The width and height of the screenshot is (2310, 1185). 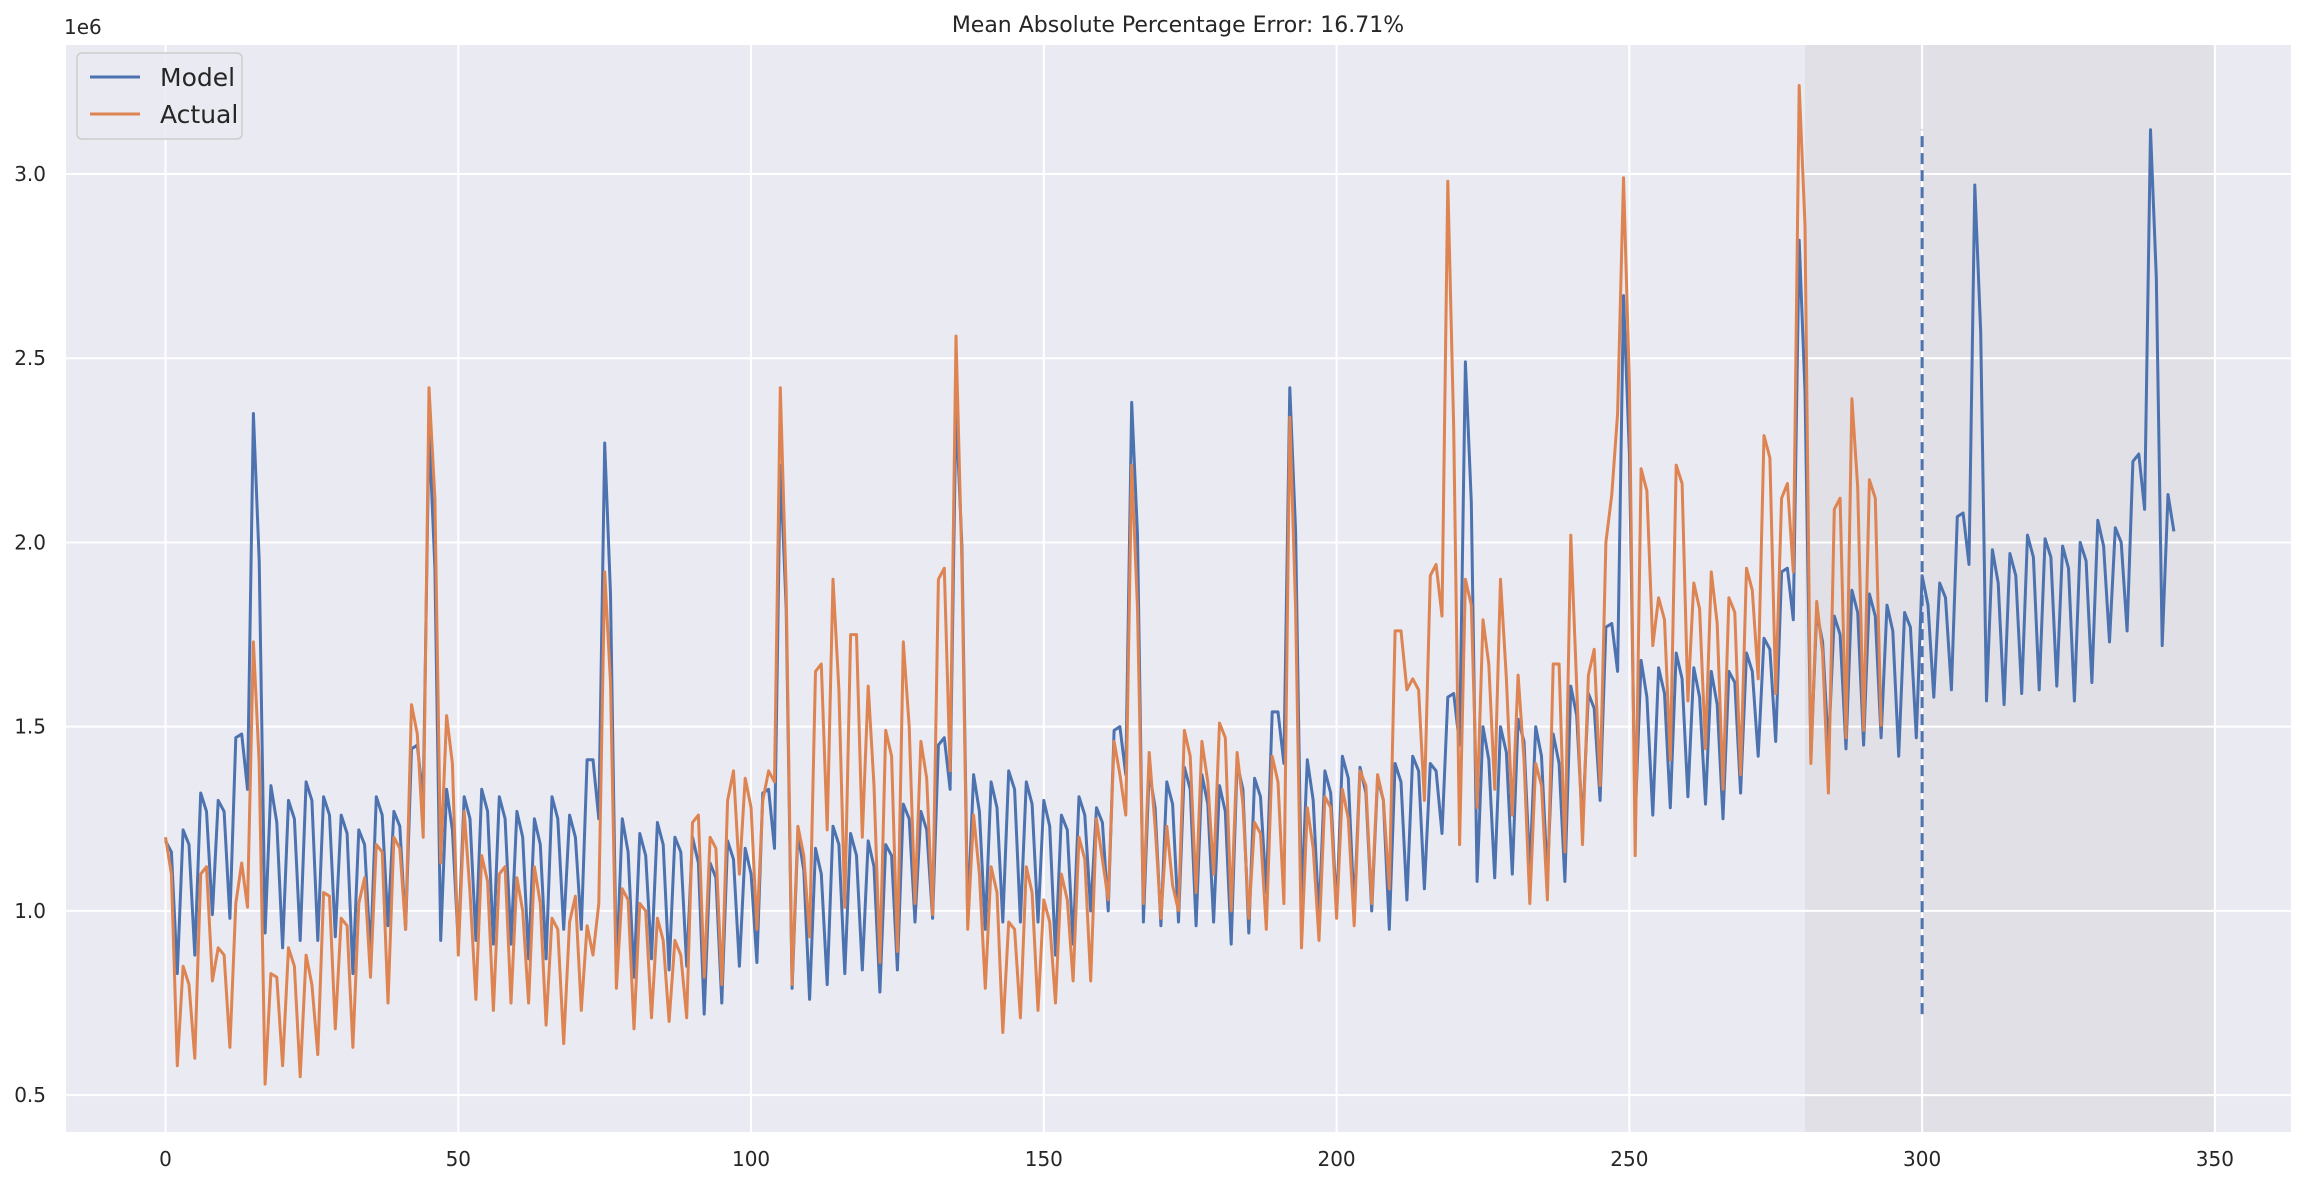 What do you see at coordinates (1044, 1159) in the screenshot?
I see `x-tick-label: 150` at bounding box center [1044, 1159].